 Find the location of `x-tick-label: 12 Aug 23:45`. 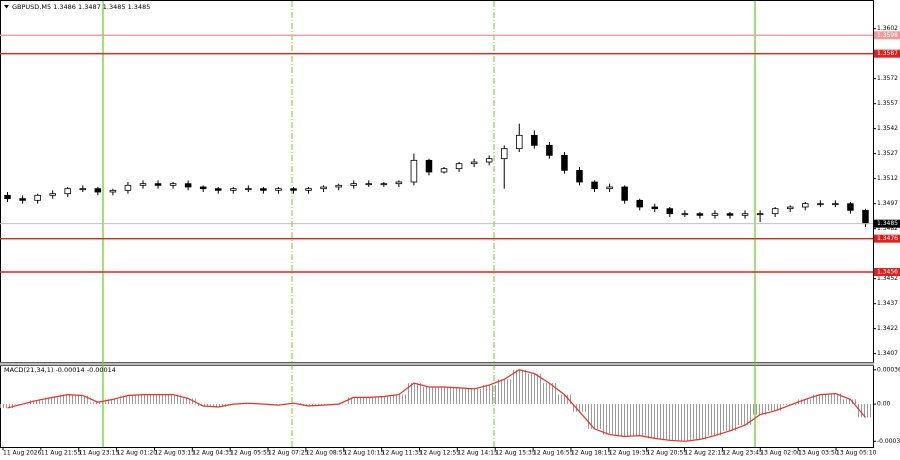

x-tick-label: 12 Aug 23:45 is located at coordinates (742, 453).